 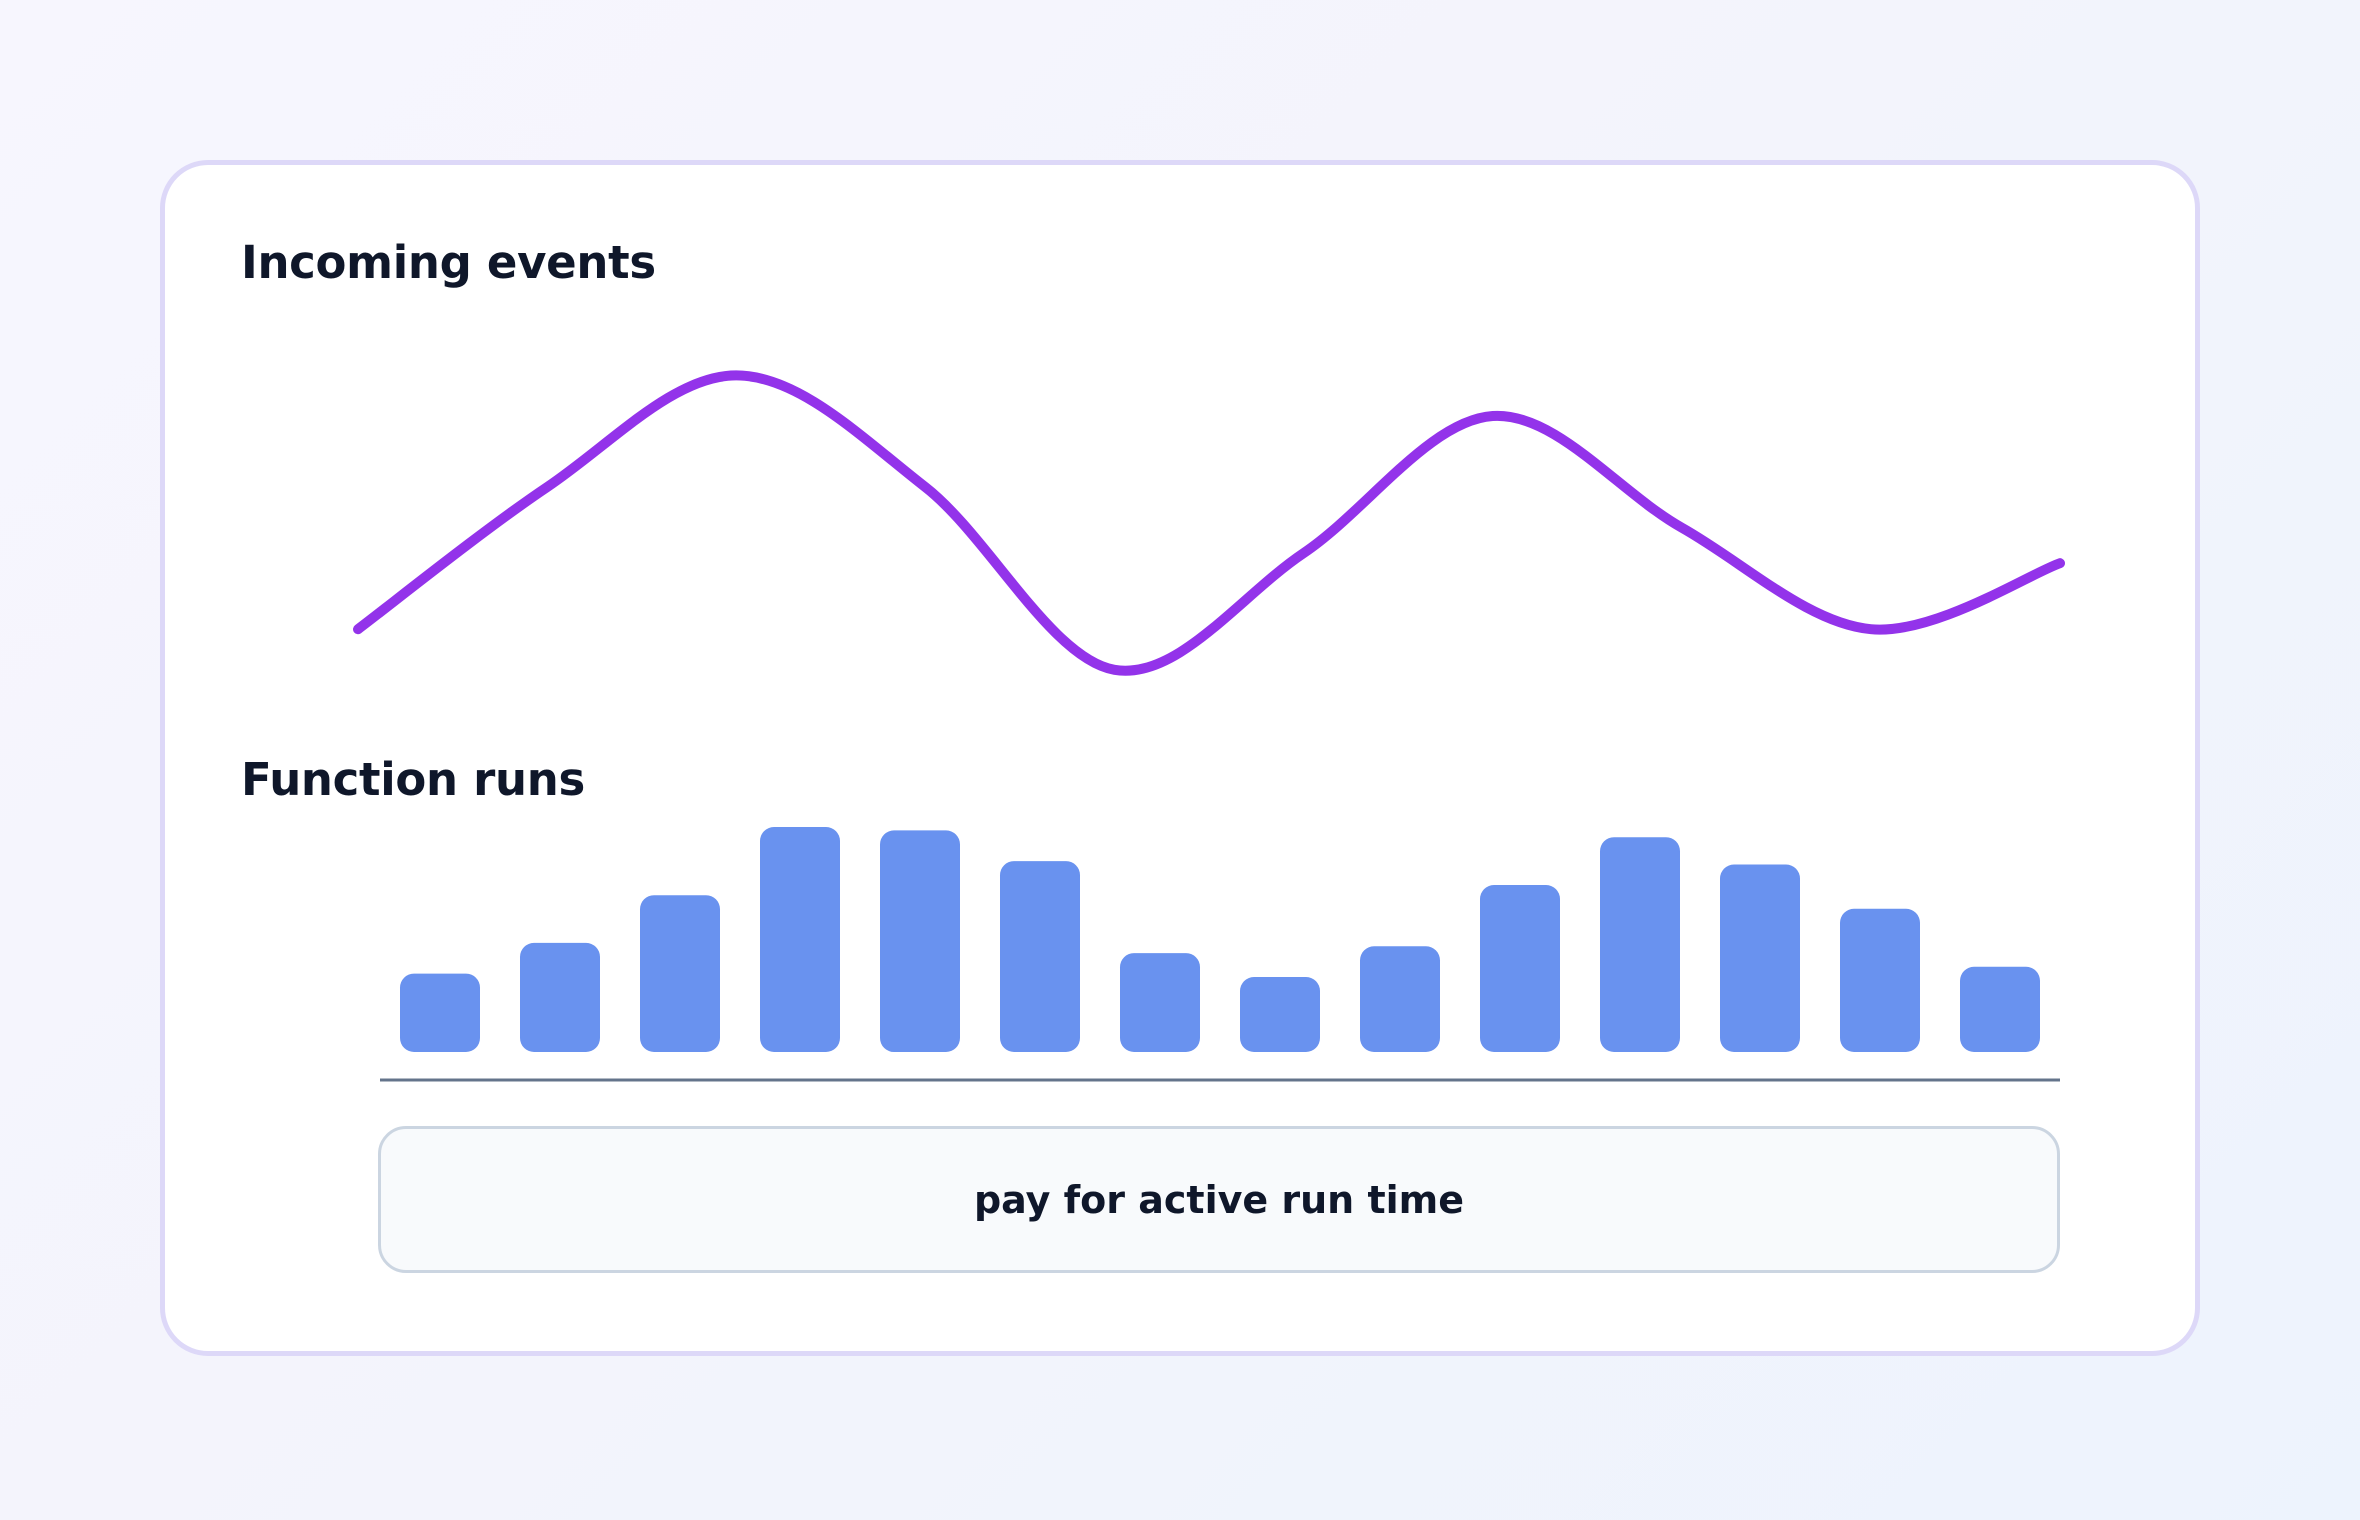 What do you see at coordinates (1220, 954) in the screenshot?
I see `function-runs-bar-chart` at bounding box center [1220, 954].